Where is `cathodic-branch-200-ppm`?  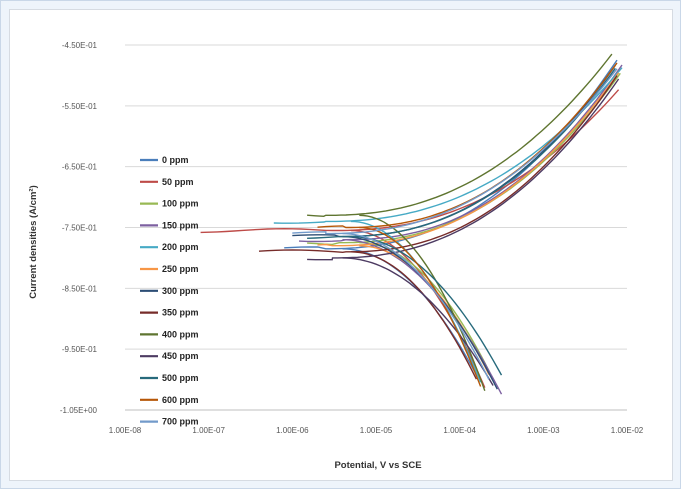 cathodic-branch-200-ppm is located at coordinates (416, 301).